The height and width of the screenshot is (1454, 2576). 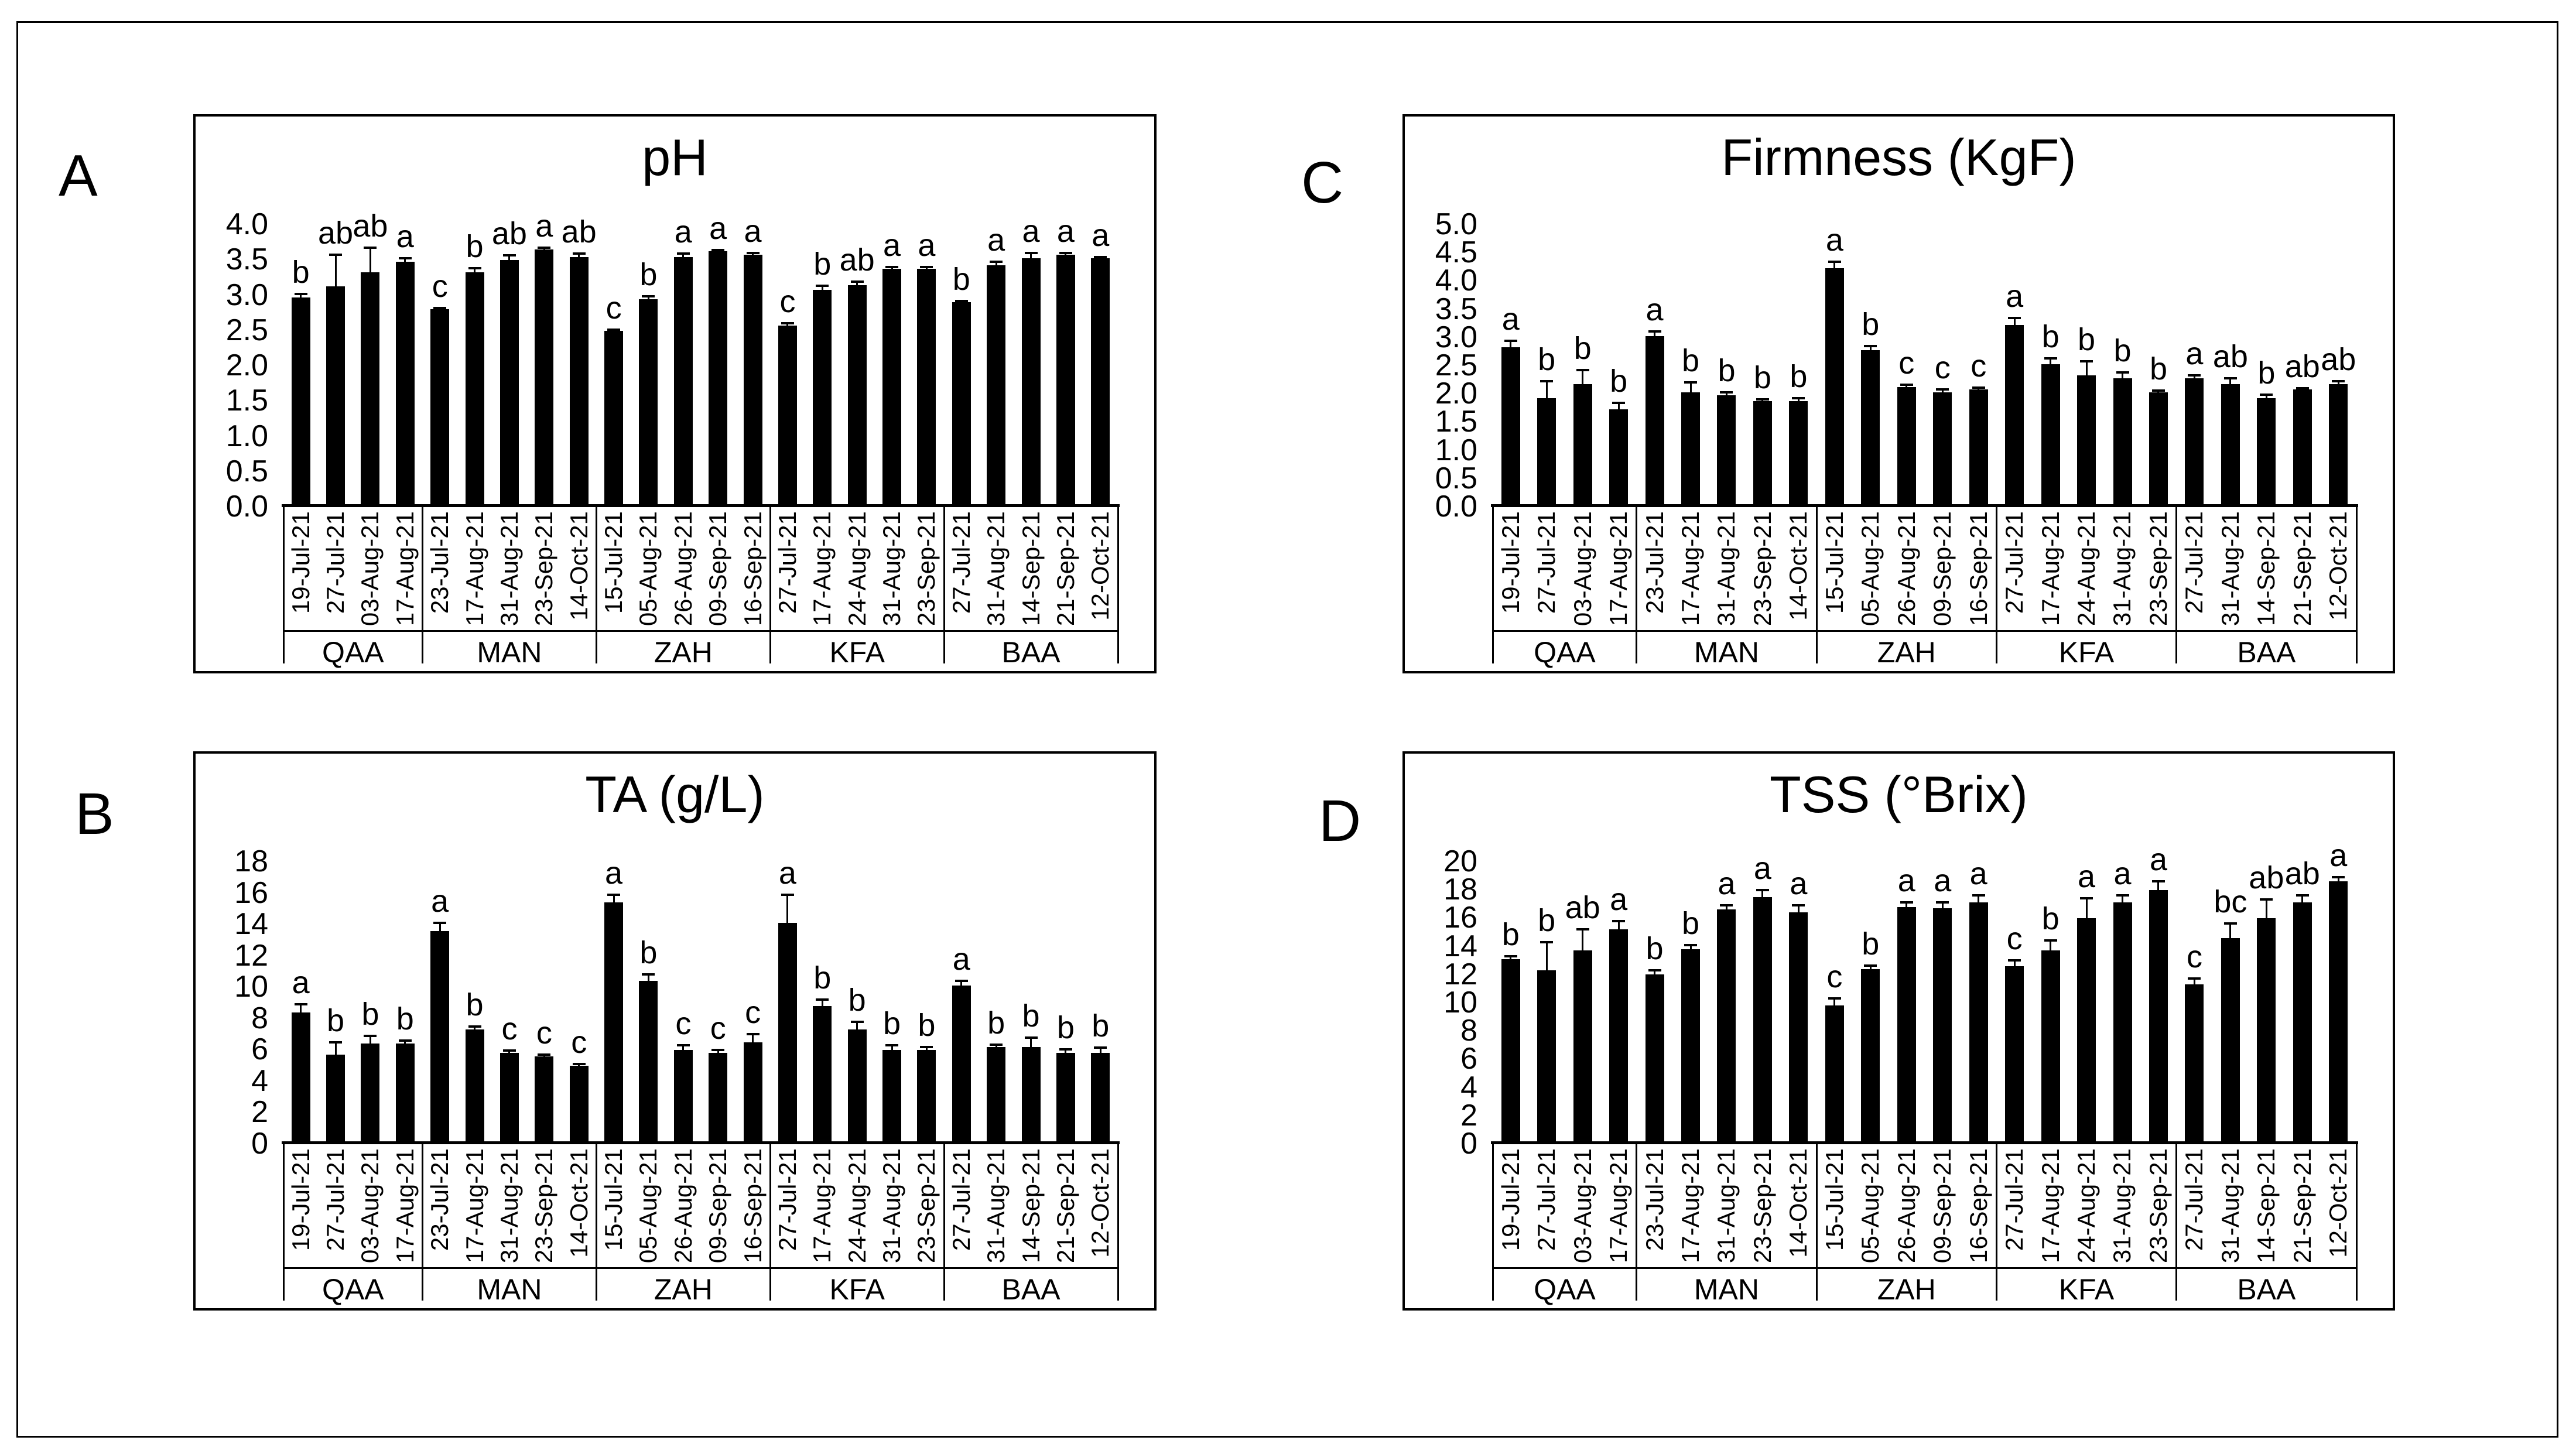 I want to click on x-date-label: 24-Aug-21, so click(x=2086, y=569).